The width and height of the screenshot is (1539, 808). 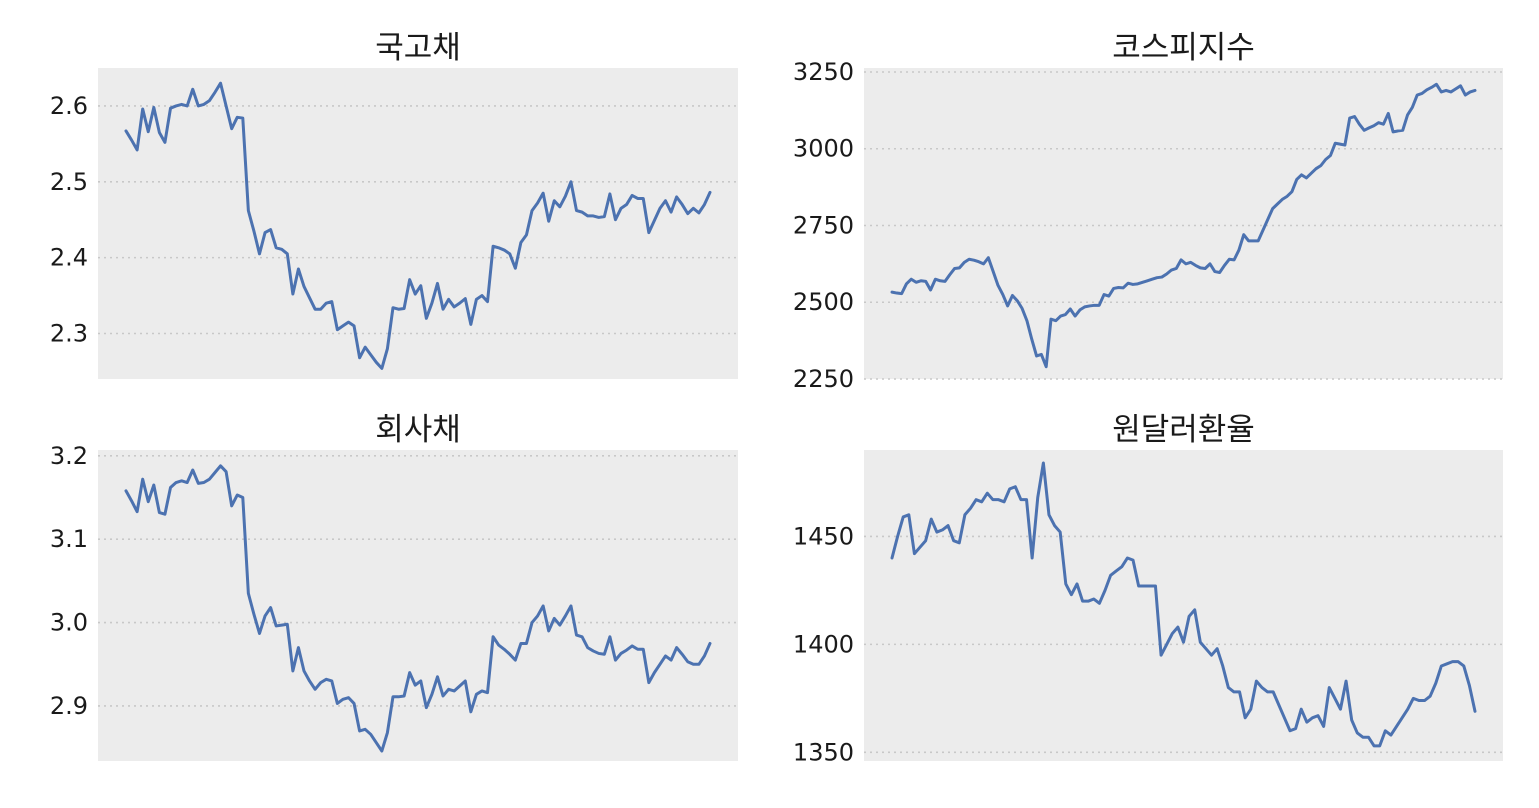 What do you see at coordinates (69, 456) in the screenshot?
I see `y-tick-label: 3.2` at bounding box center [69, 456].